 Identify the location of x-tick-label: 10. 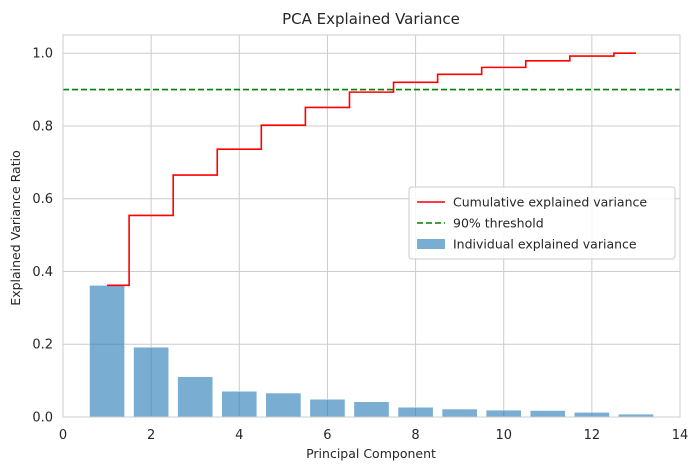
(503, 435).